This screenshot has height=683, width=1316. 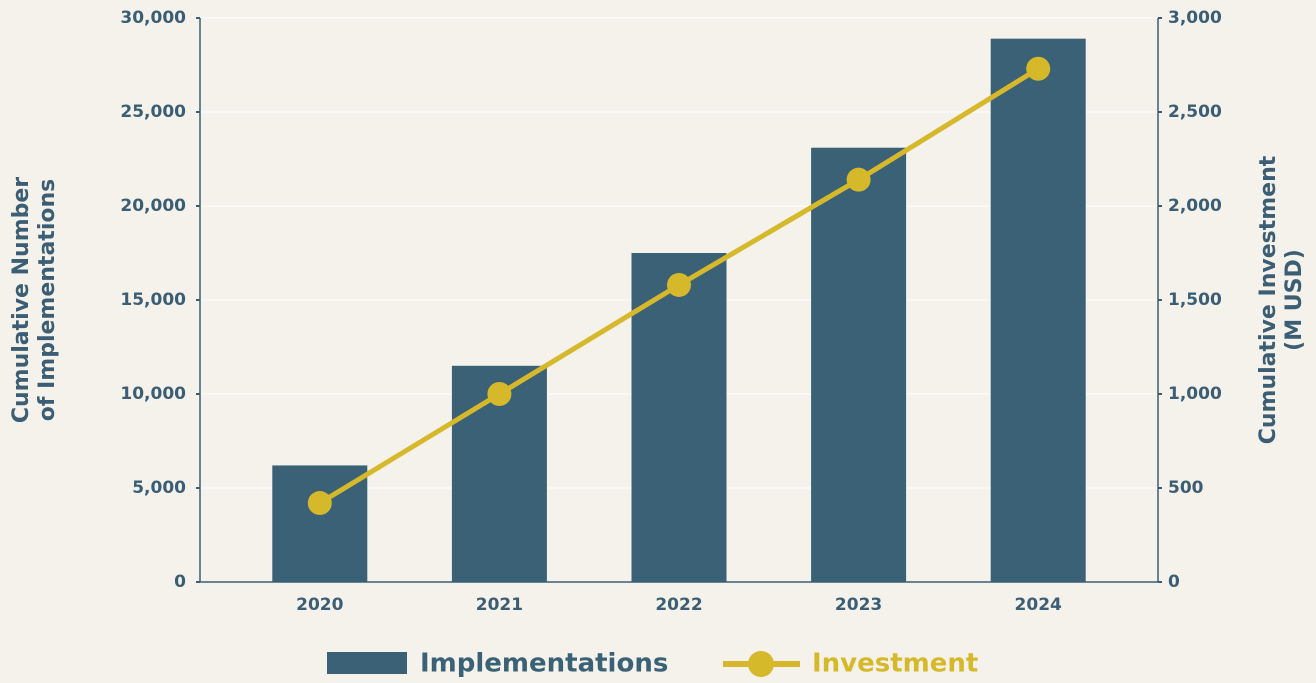 I want to click on y-axis-title: Cumulative Numberof Implementations, so click(x=34, y=300).